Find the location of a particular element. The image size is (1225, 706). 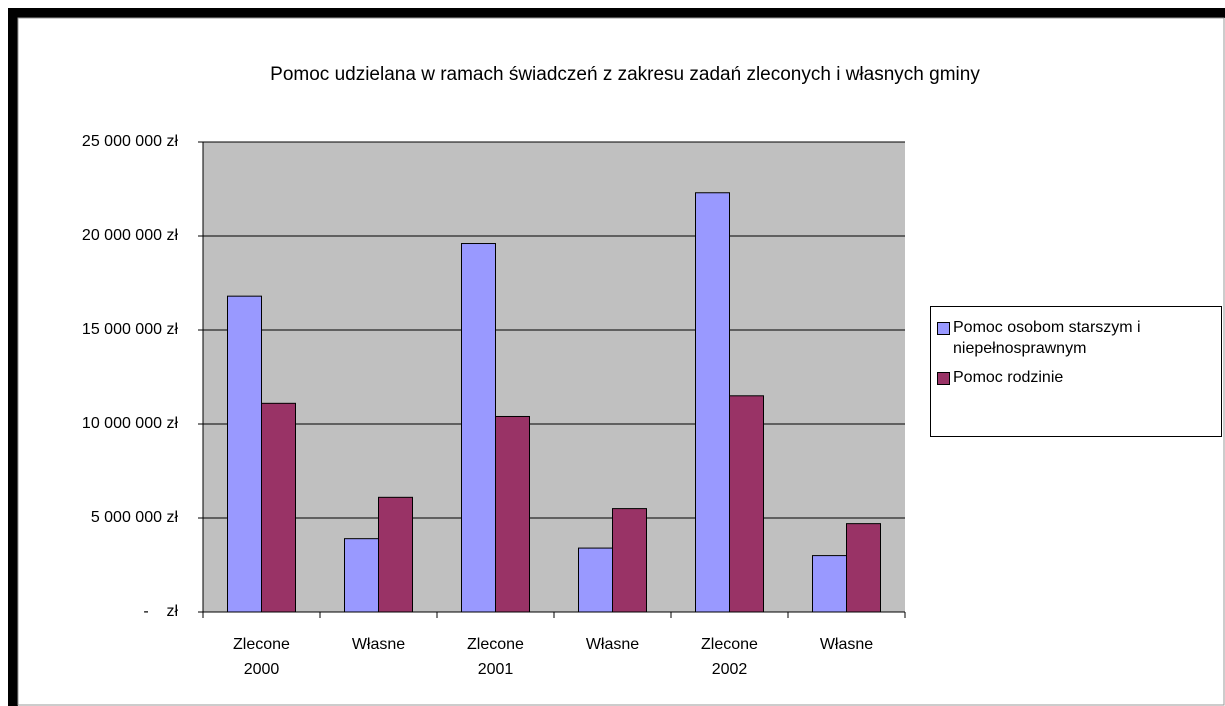

y-tick-label: - zł is located at coordinates (160, 611).